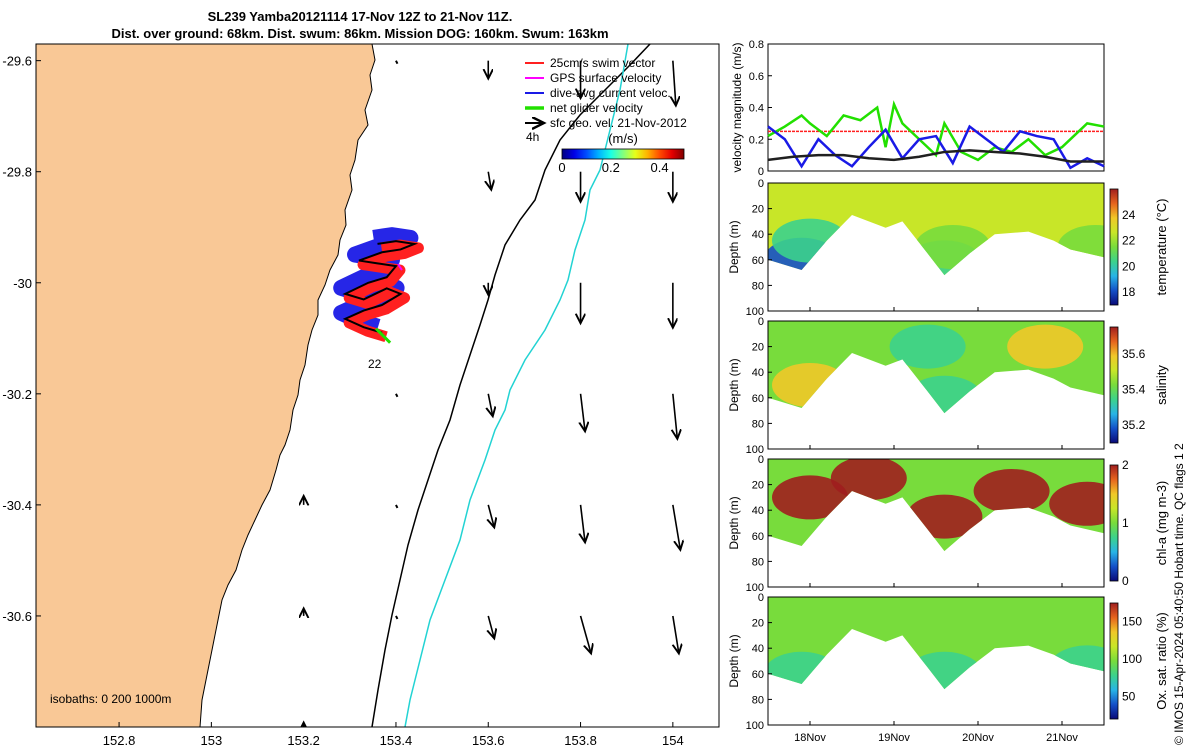 The width and height of the screenshot is (1200, 750). What do you see at coordinates (532, 137) in the screenshot?
I see `legend-scale-label: 4h` at bounding box center [532, 137].